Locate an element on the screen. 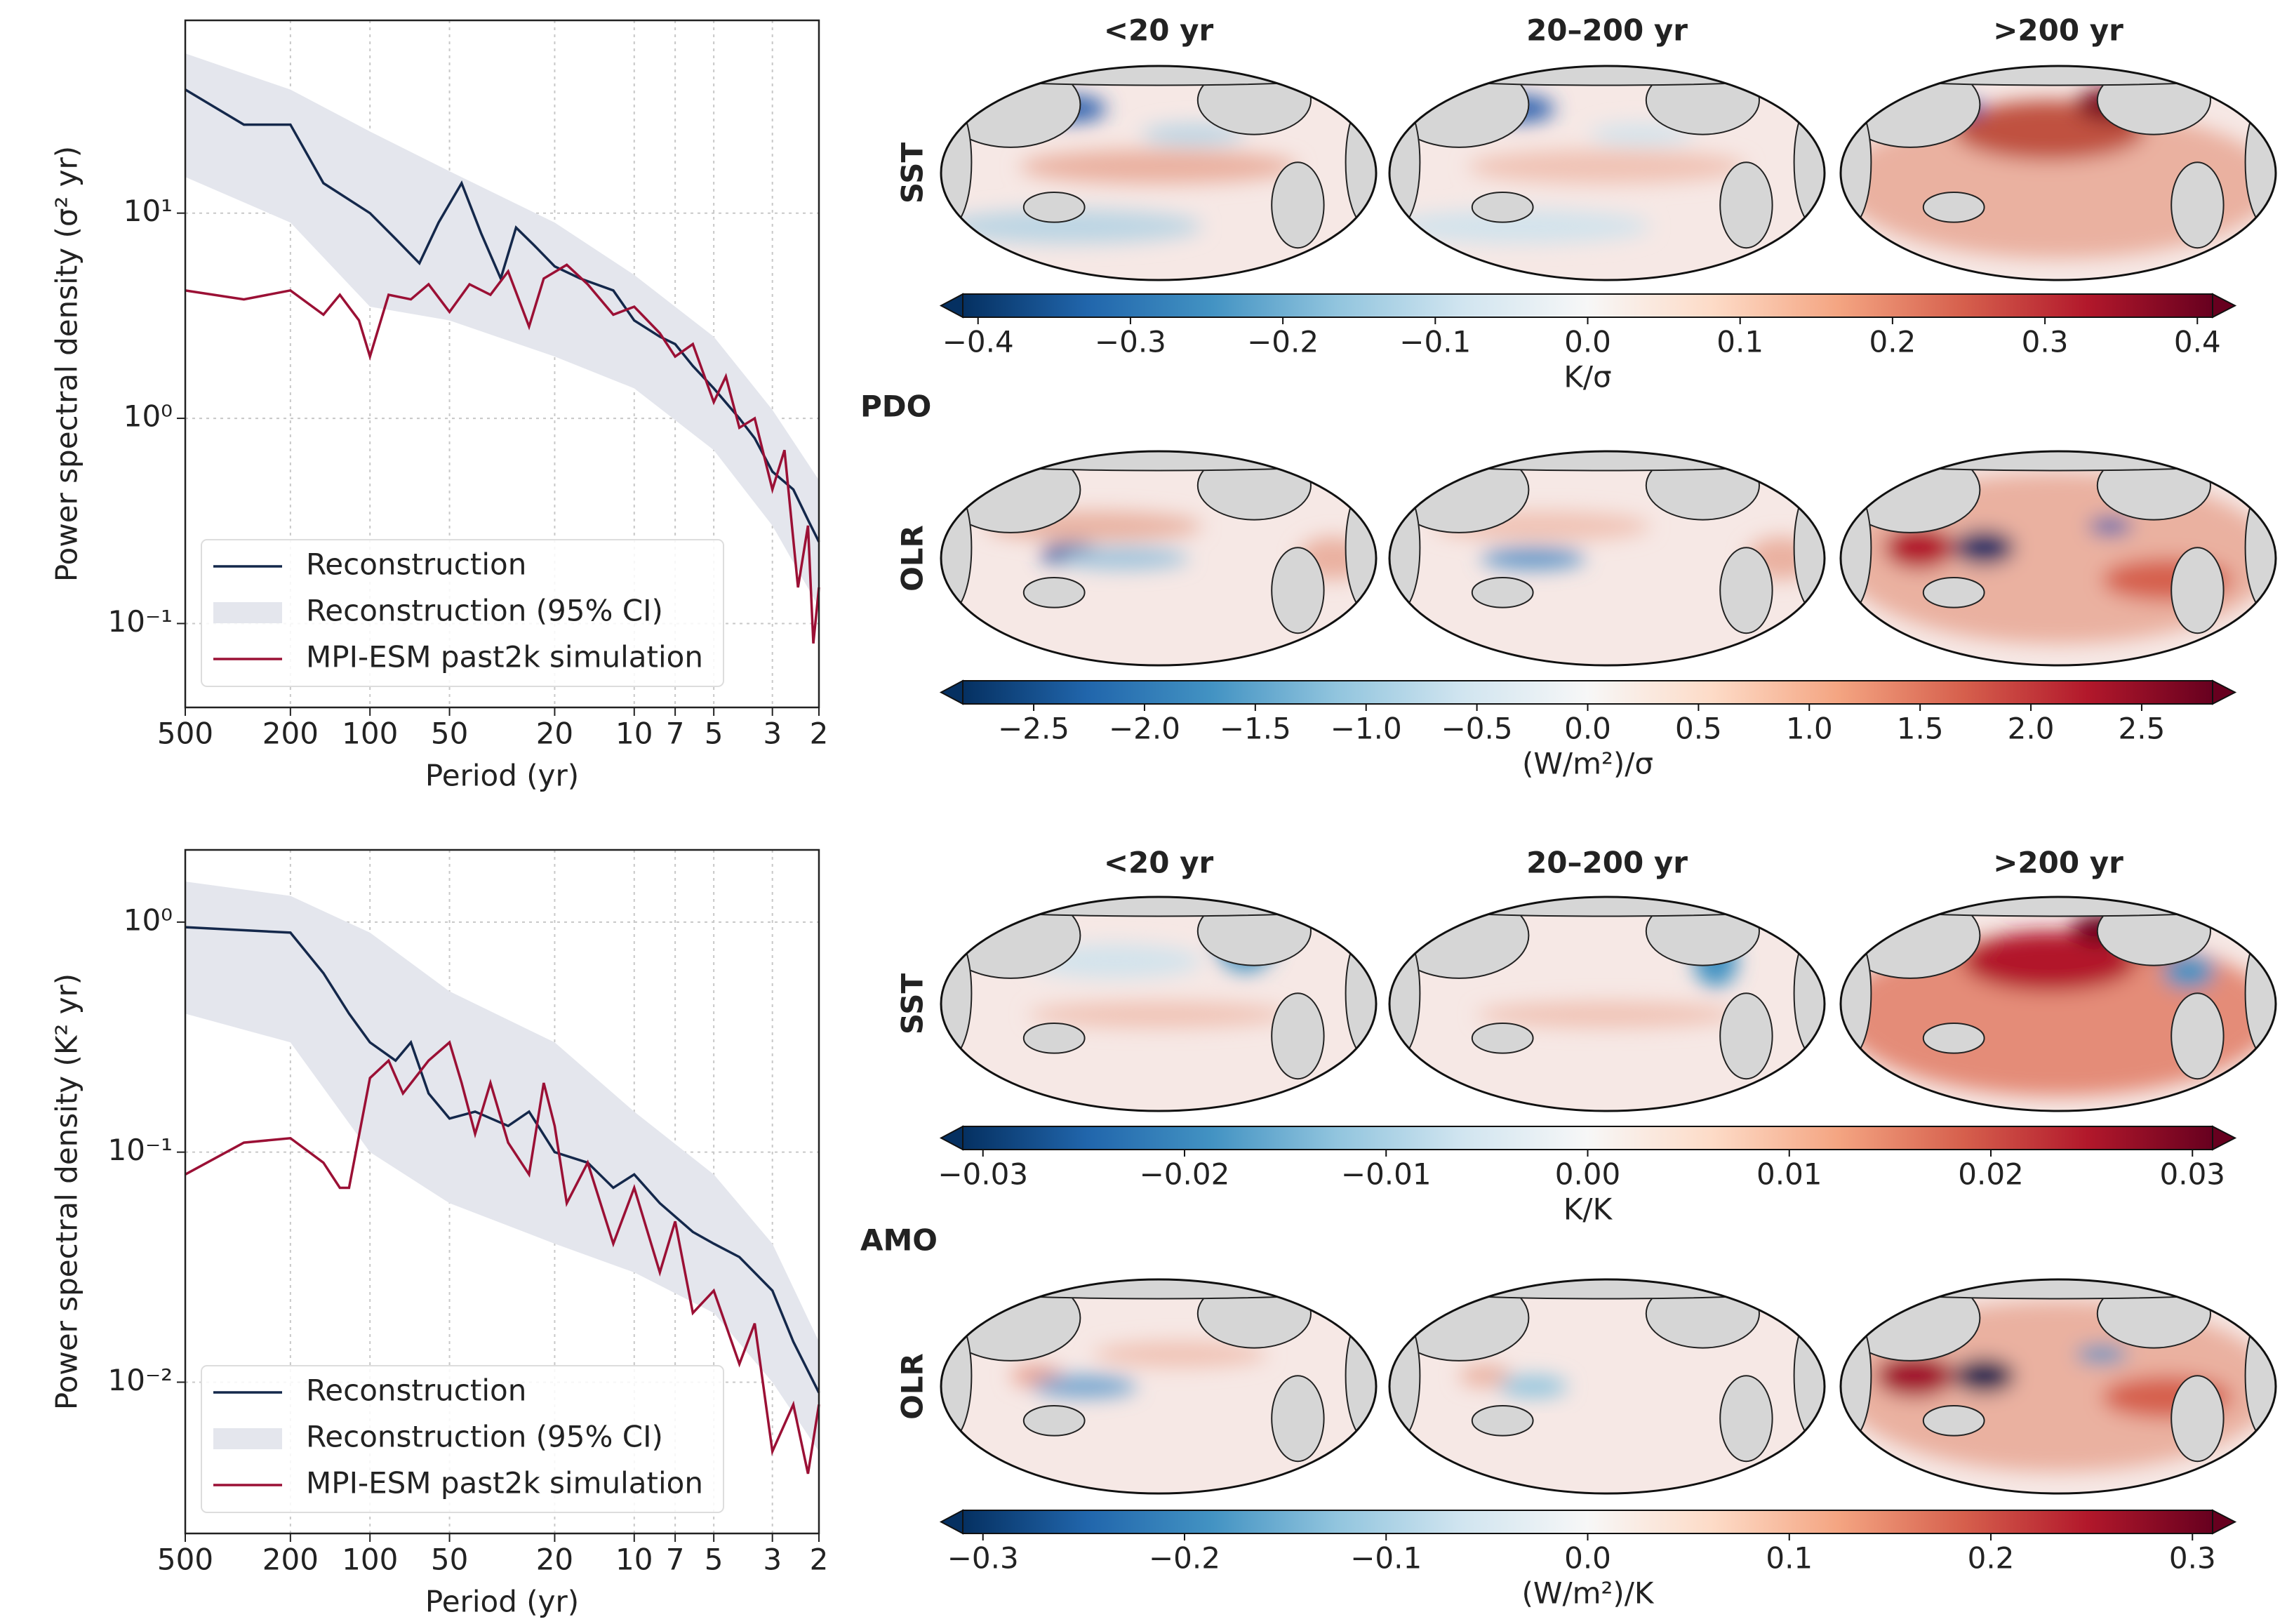 The width and height of the screenshot is (2294, 1624). colorbar-tick-label: −0.2 is located at coordinates (1184, 1558).